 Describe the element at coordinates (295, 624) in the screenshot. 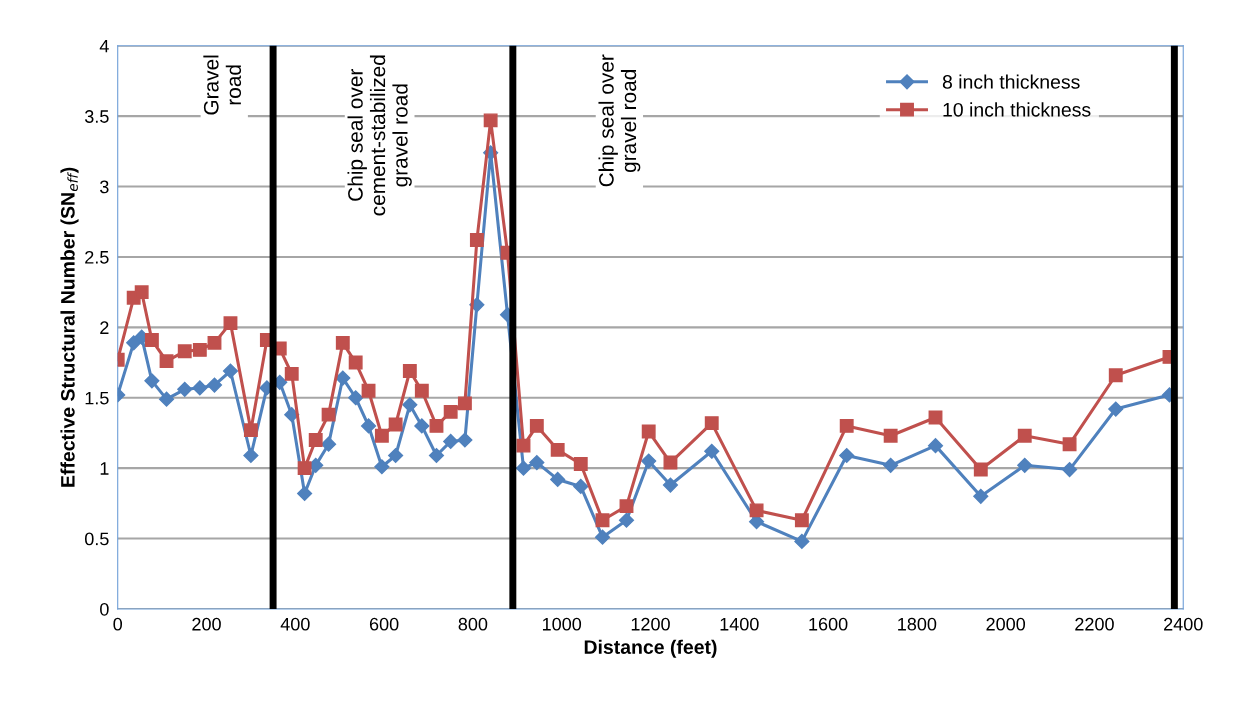

I see `x-tick-label: 400` at that location.